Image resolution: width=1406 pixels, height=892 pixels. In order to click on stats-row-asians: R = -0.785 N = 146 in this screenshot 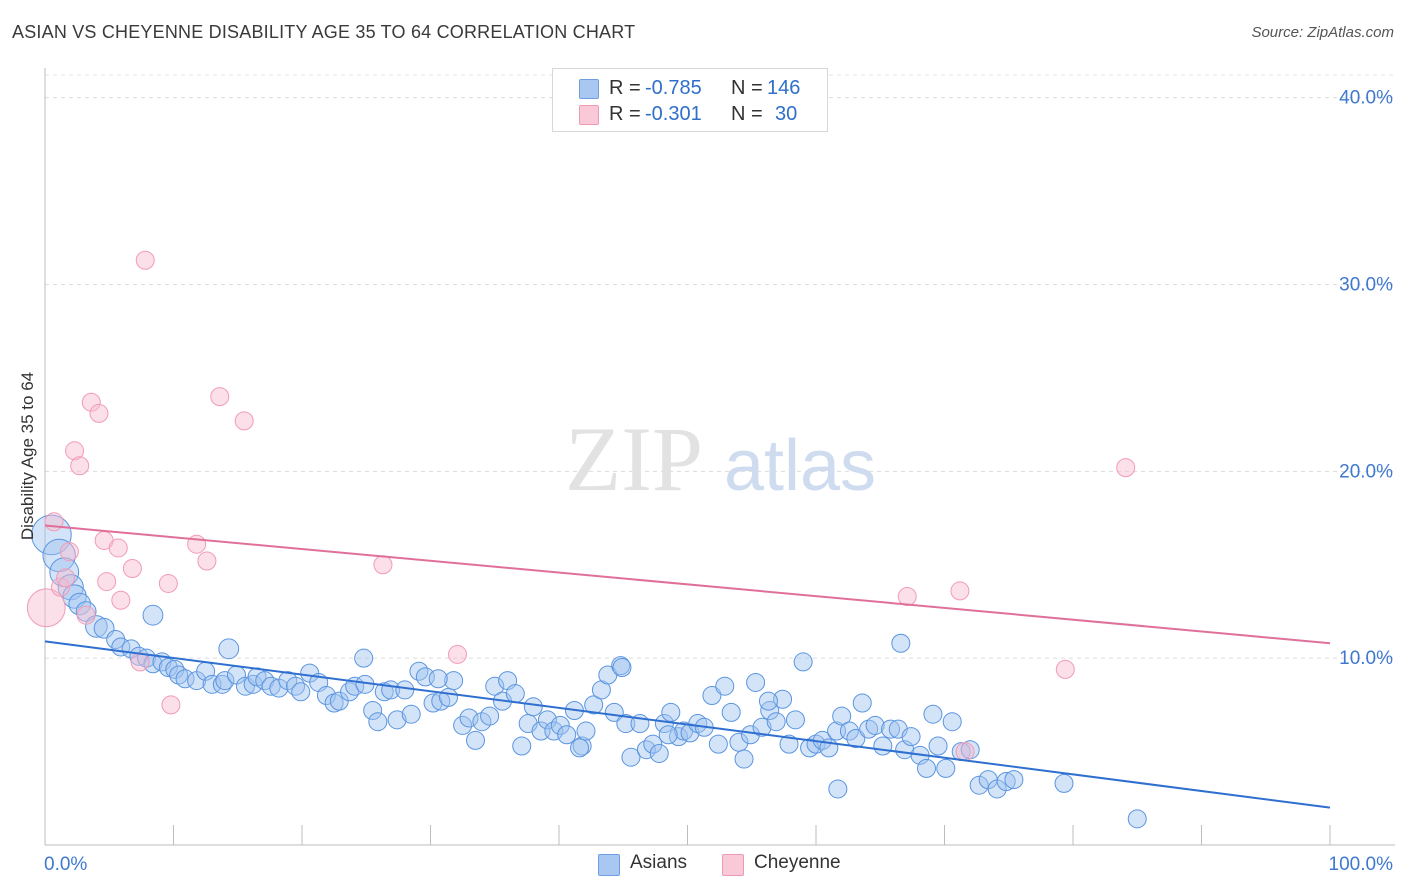, I will do `click(690, 88)`.